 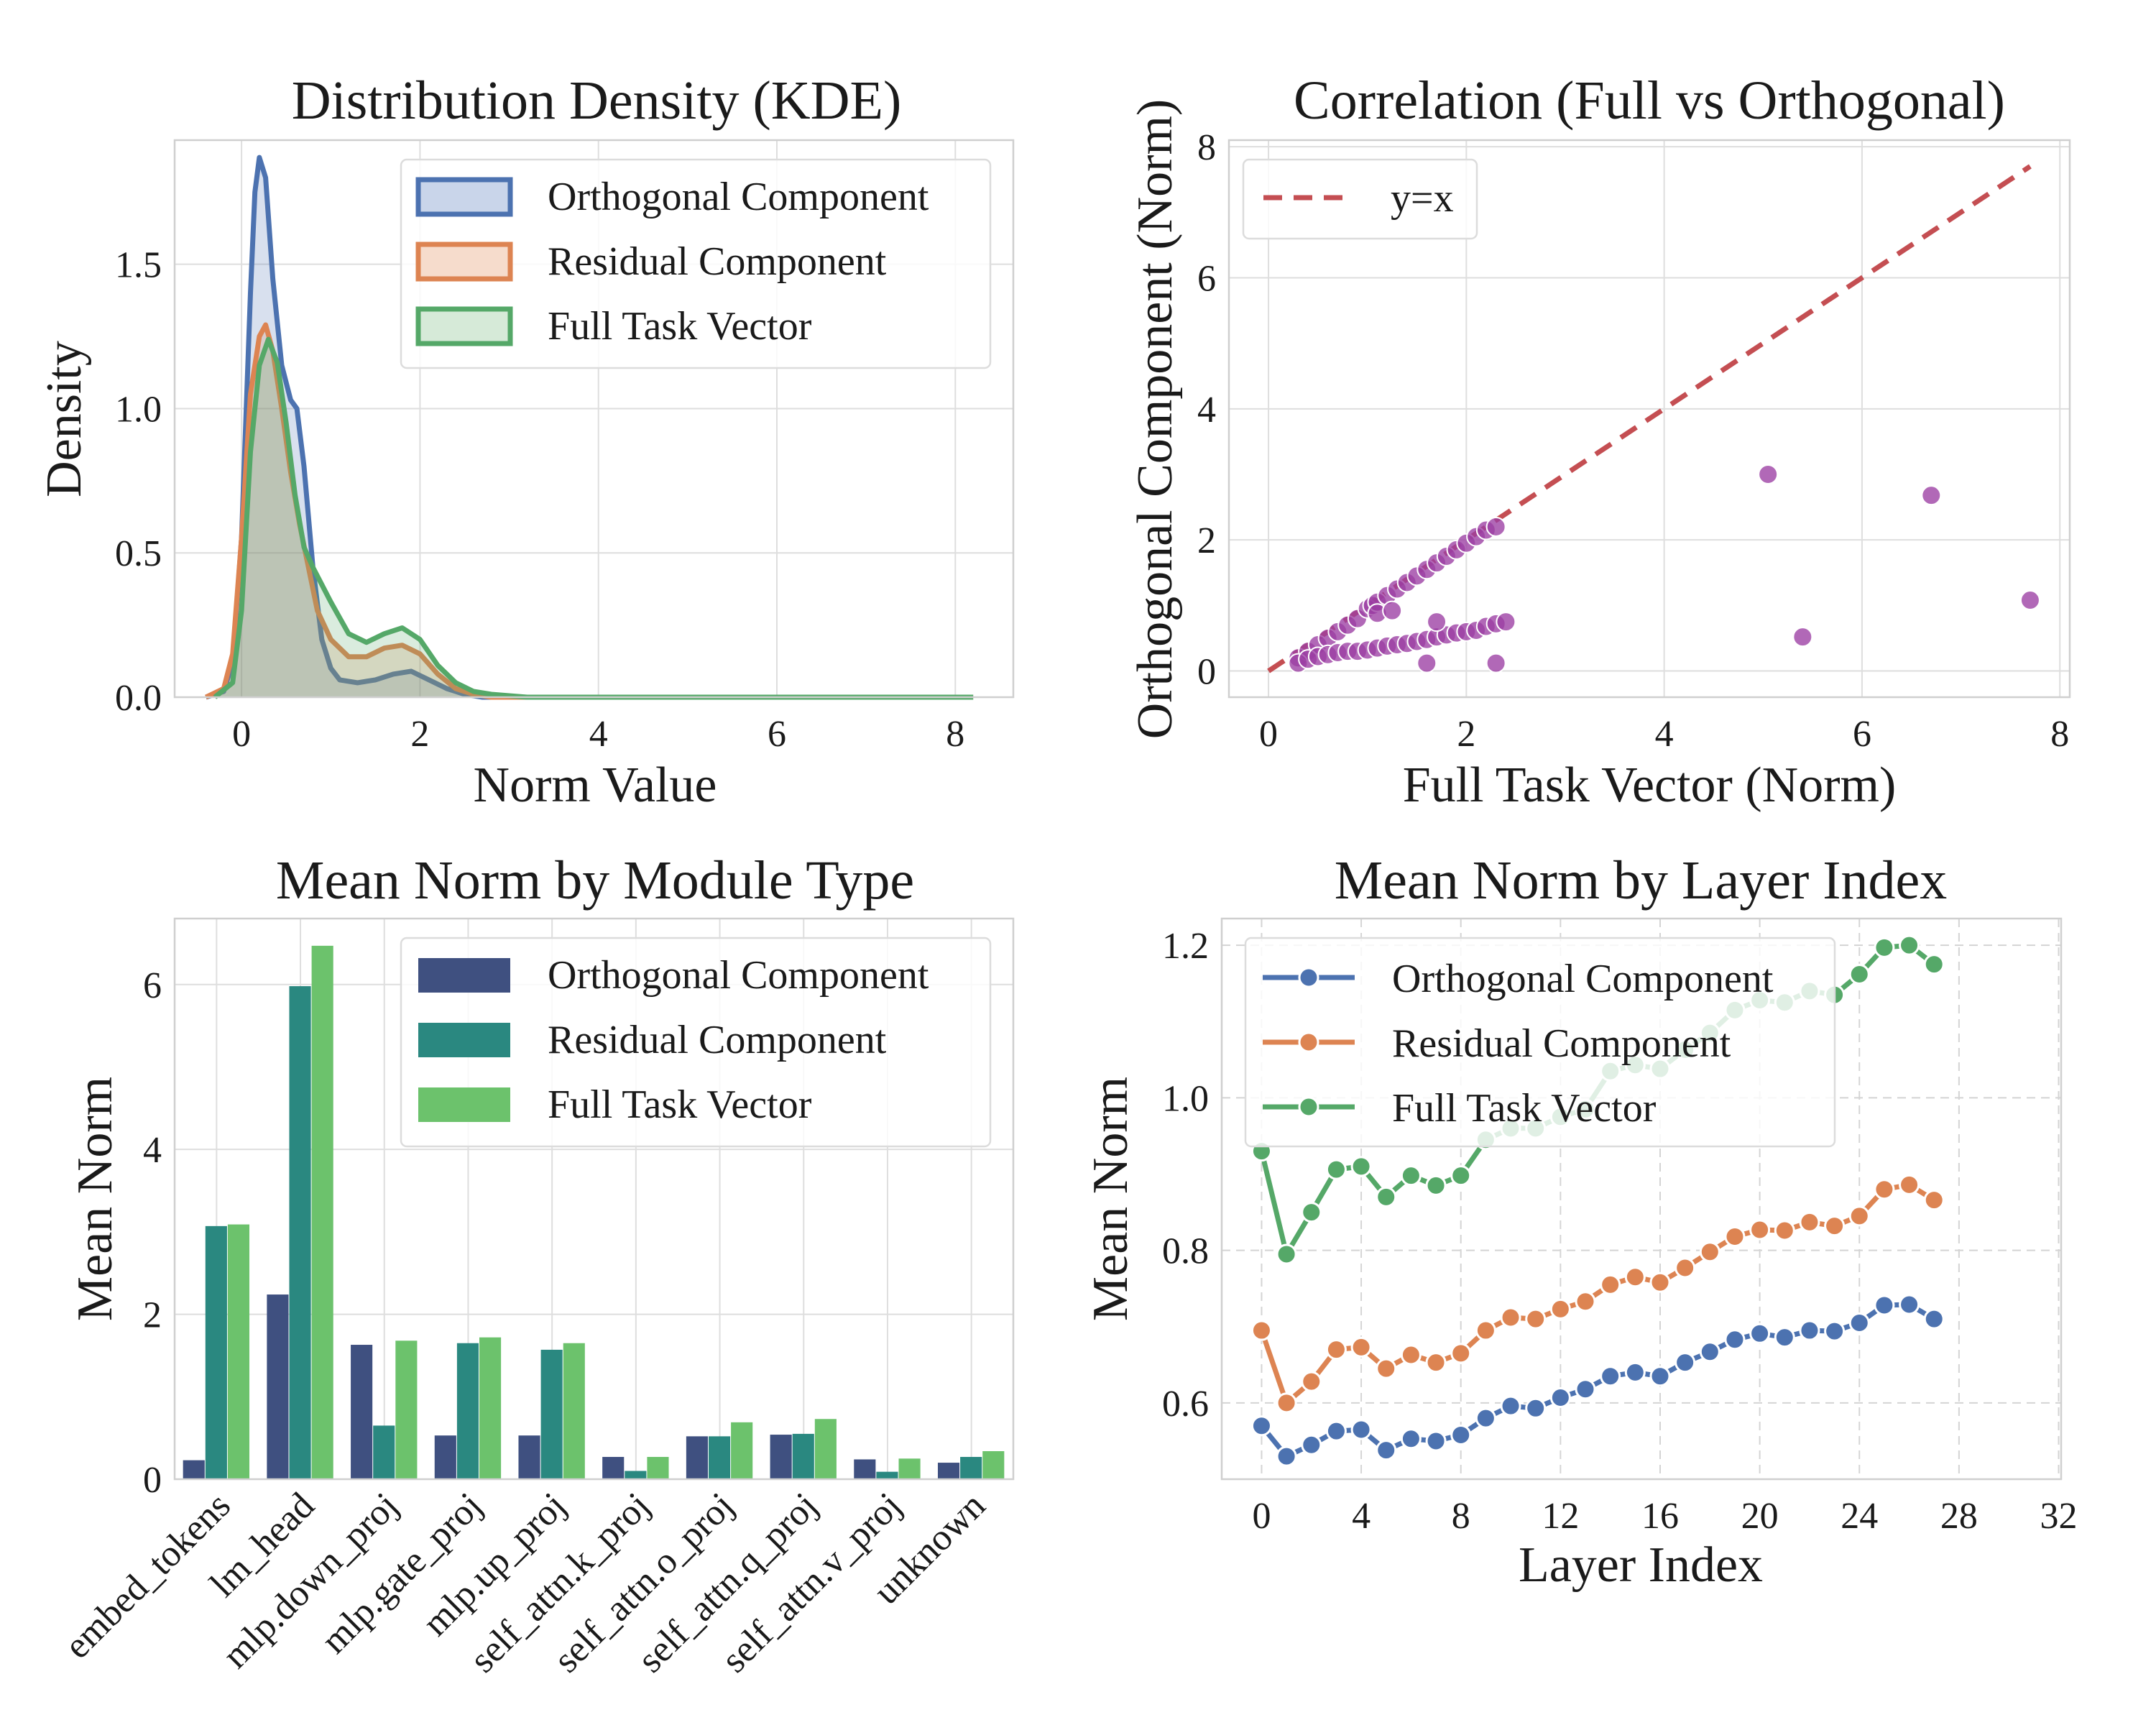 What do you see at coordinates (1561, 1043) in the screenshot?
I see `layer-legend-label: Residual Component` at bounding box center [1561, 1043].